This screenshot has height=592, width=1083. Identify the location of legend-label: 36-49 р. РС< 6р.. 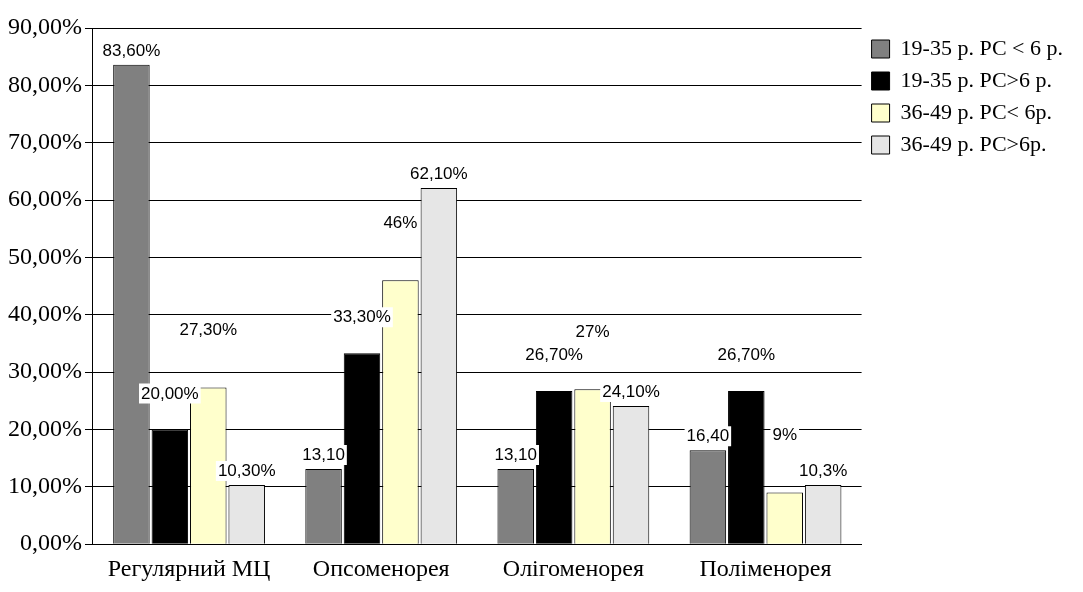
(976, 111).